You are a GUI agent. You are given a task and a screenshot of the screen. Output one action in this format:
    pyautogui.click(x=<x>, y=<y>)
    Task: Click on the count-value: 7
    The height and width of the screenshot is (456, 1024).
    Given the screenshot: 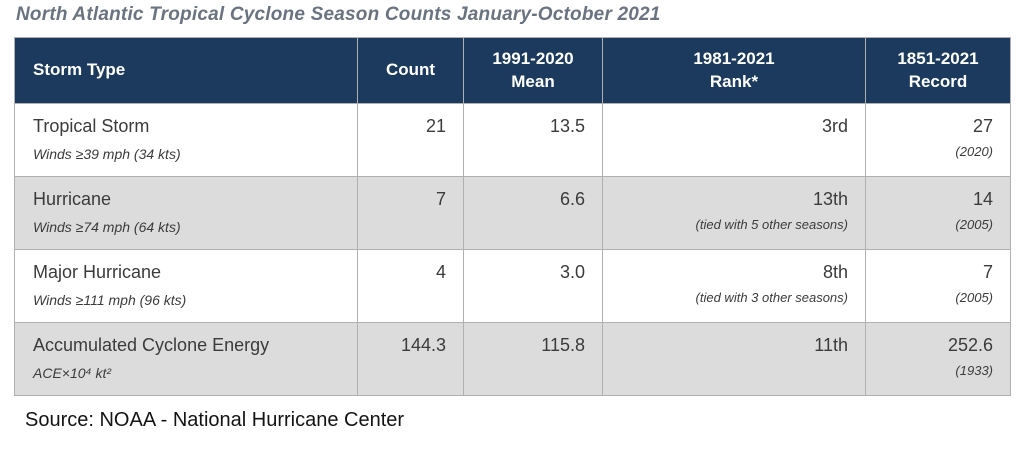 What is the action you would take?
    pyautogui.click(x=440, y=199)
    